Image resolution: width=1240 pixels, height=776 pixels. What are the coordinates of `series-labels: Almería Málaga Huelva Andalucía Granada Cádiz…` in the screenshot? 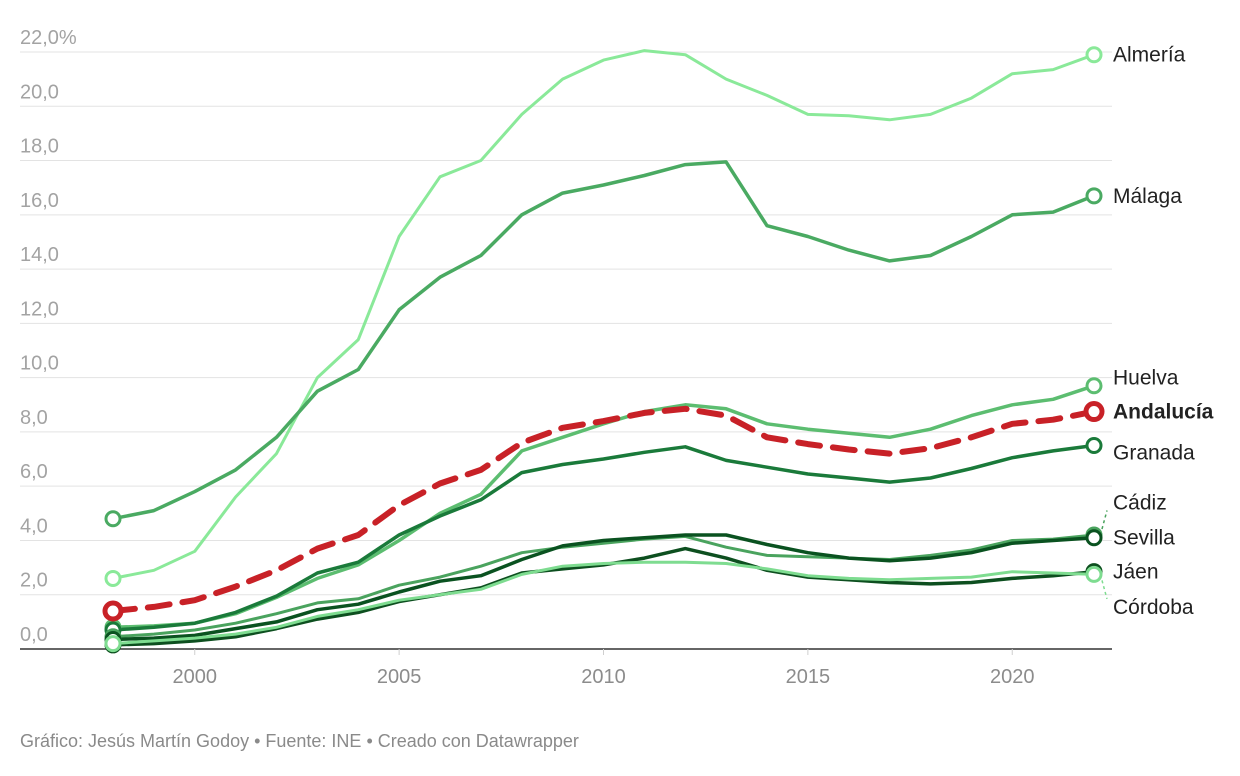 It's located at (1157, 331).